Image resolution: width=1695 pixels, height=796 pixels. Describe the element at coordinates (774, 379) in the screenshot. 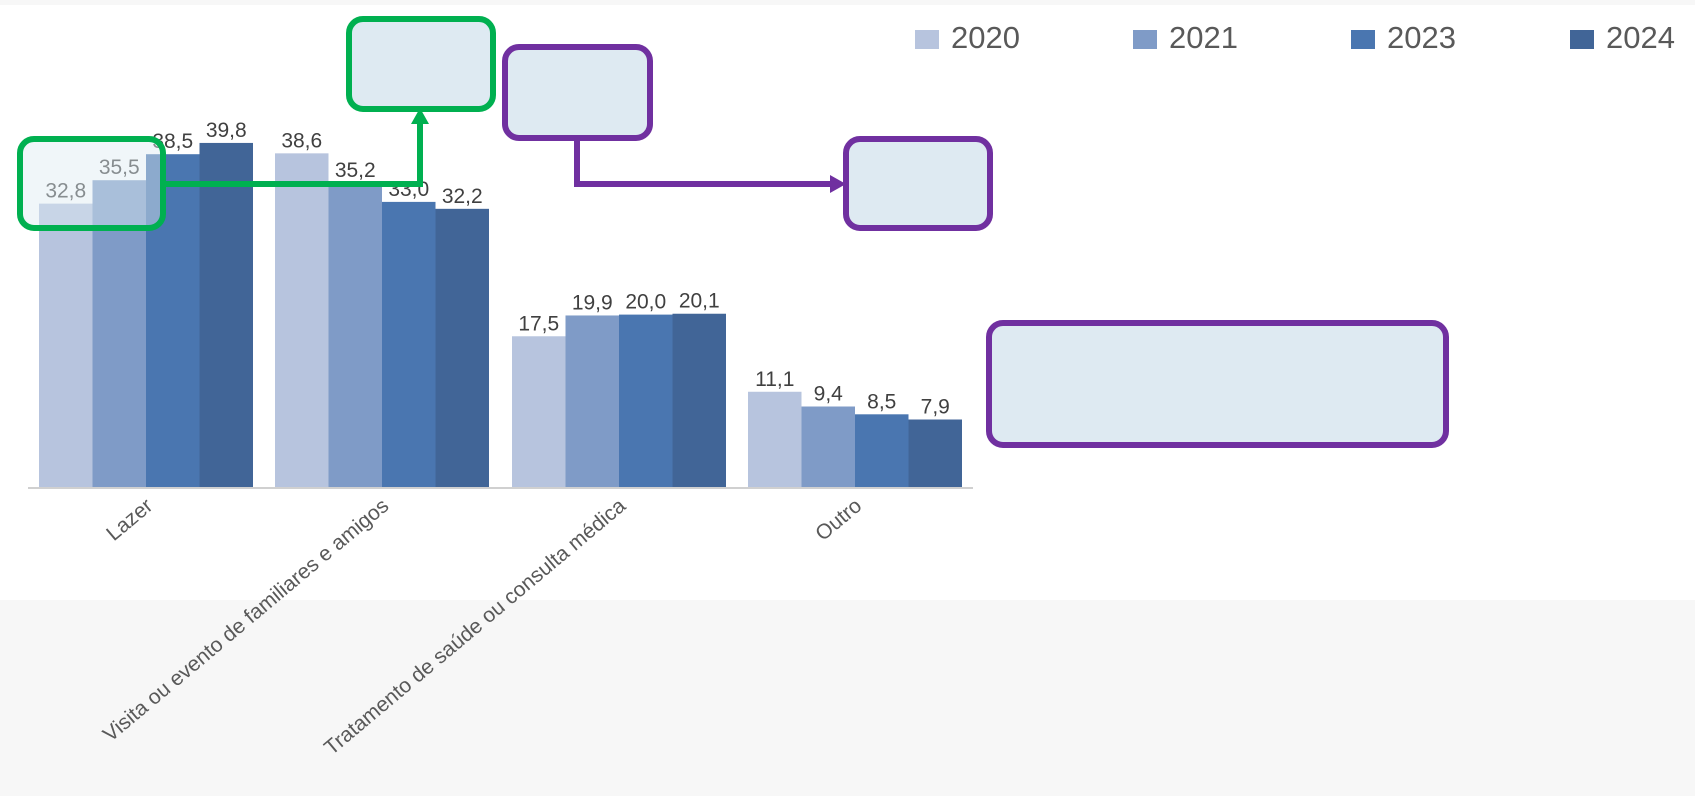

I see `data-label: 11,1` at that location.